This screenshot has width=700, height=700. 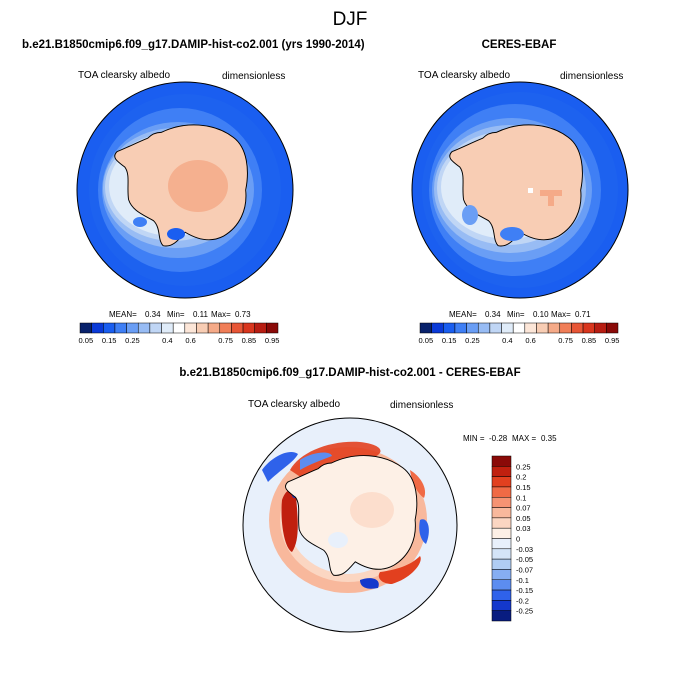 I want to click on panel-obs-units-label: dimensionless, so click(x=591, y=76).